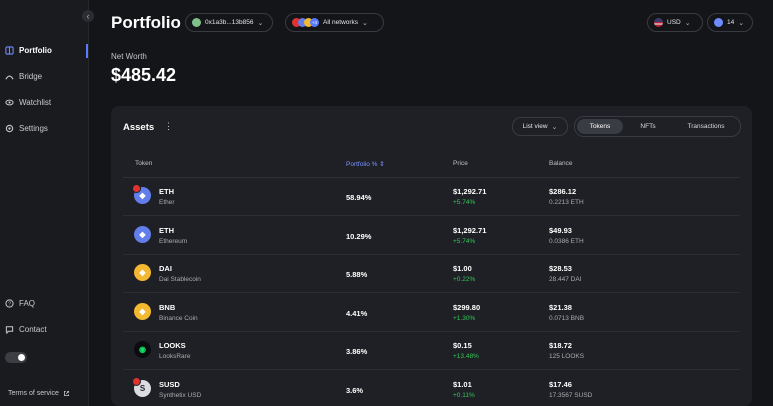  What do you see at coordinates (173, 241) in the screenshot?
I see `token-name: Ethereum` at bounding box center [173, 241].